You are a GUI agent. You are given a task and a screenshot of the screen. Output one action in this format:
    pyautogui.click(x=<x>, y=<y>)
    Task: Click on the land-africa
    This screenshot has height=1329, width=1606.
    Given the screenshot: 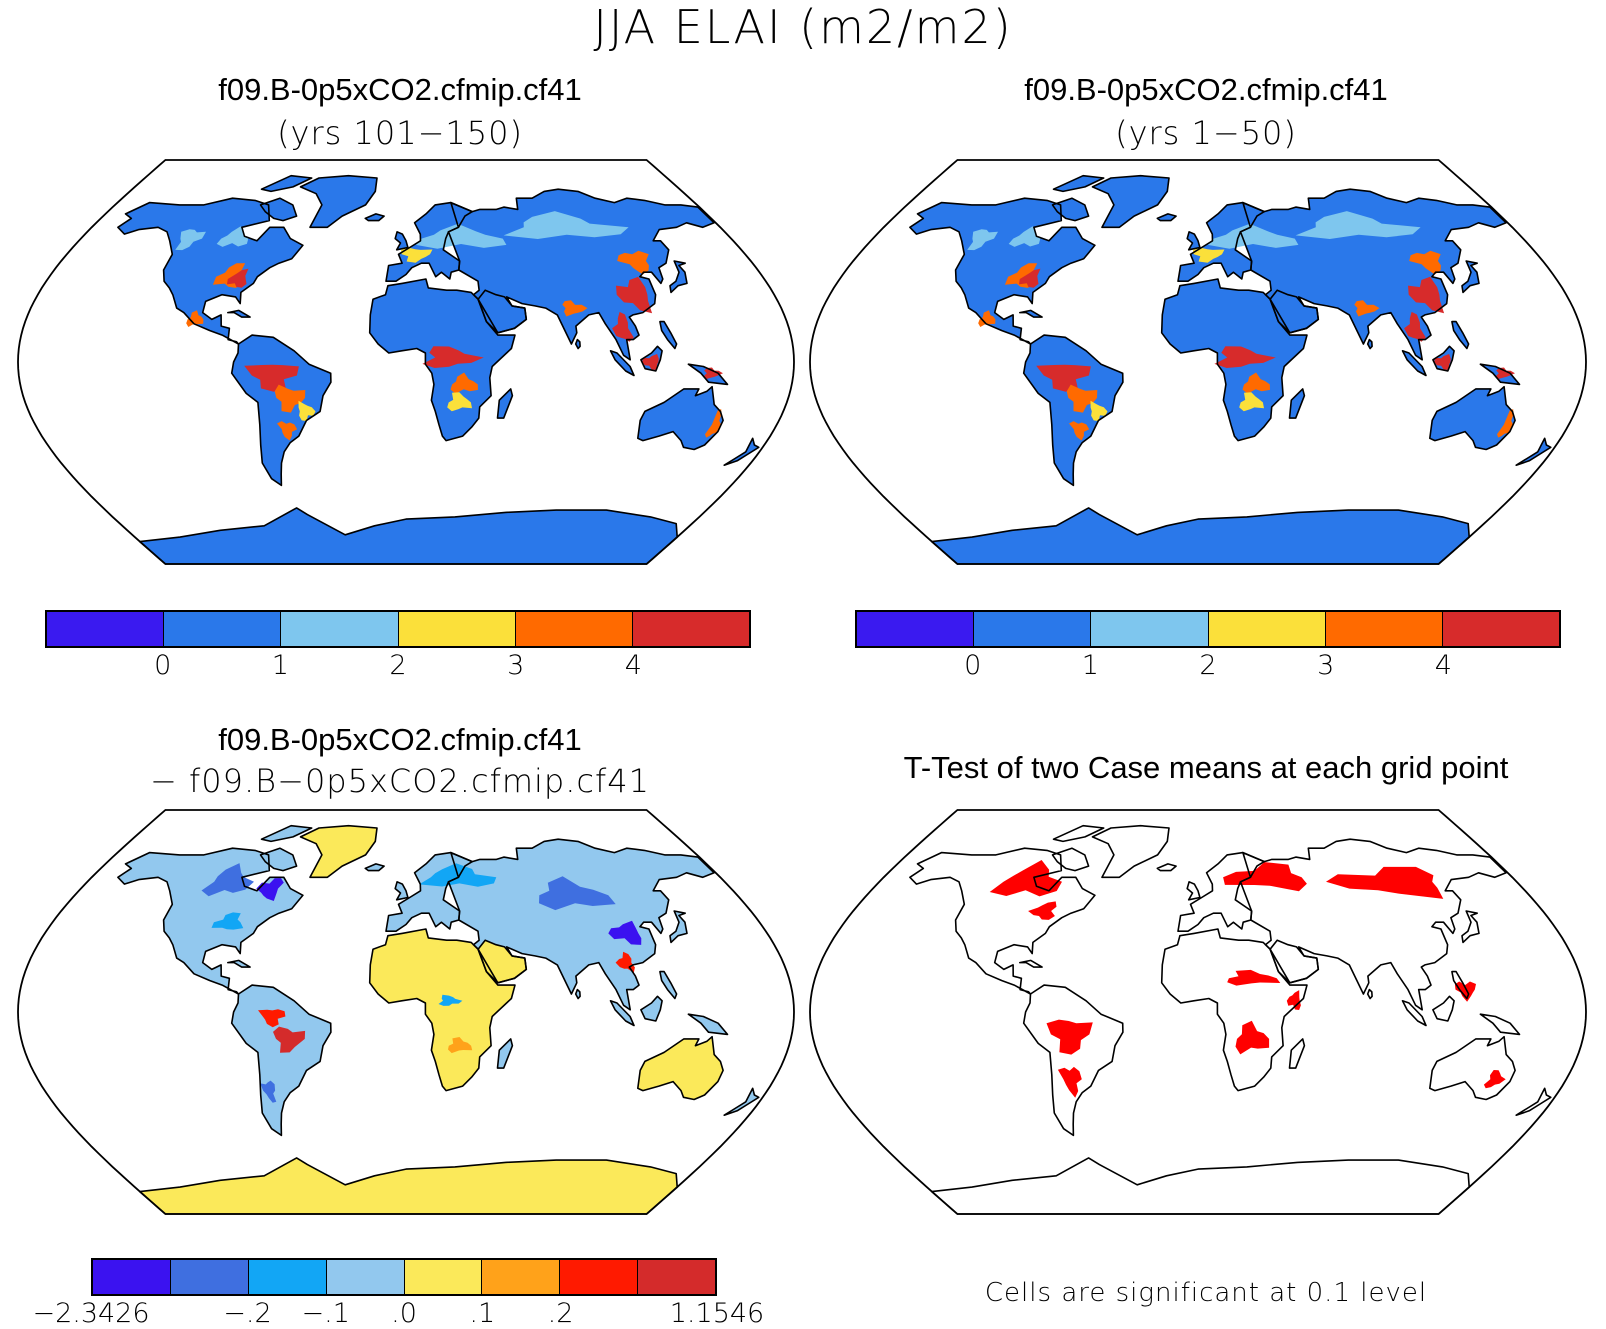 What is the action you would take?
    pyautogui.click(x=442, y=1010)
    